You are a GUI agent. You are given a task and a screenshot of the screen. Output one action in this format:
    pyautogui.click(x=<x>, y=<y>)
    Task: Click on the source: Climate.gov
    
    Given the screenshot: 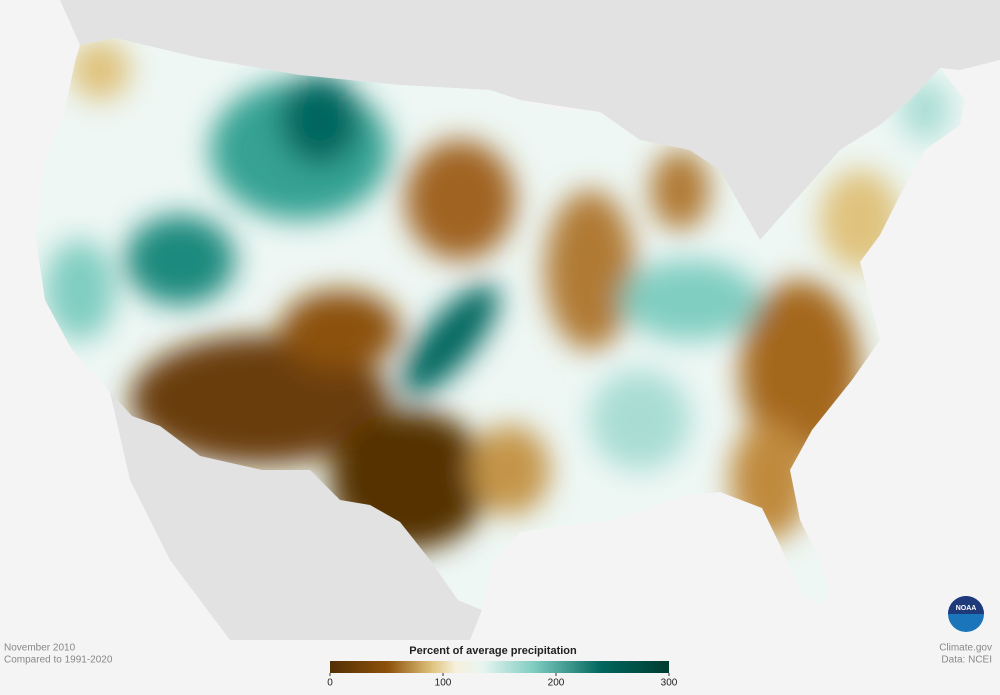 What is the action you would take?
    pyautogui.click(x=965, y=648)
    